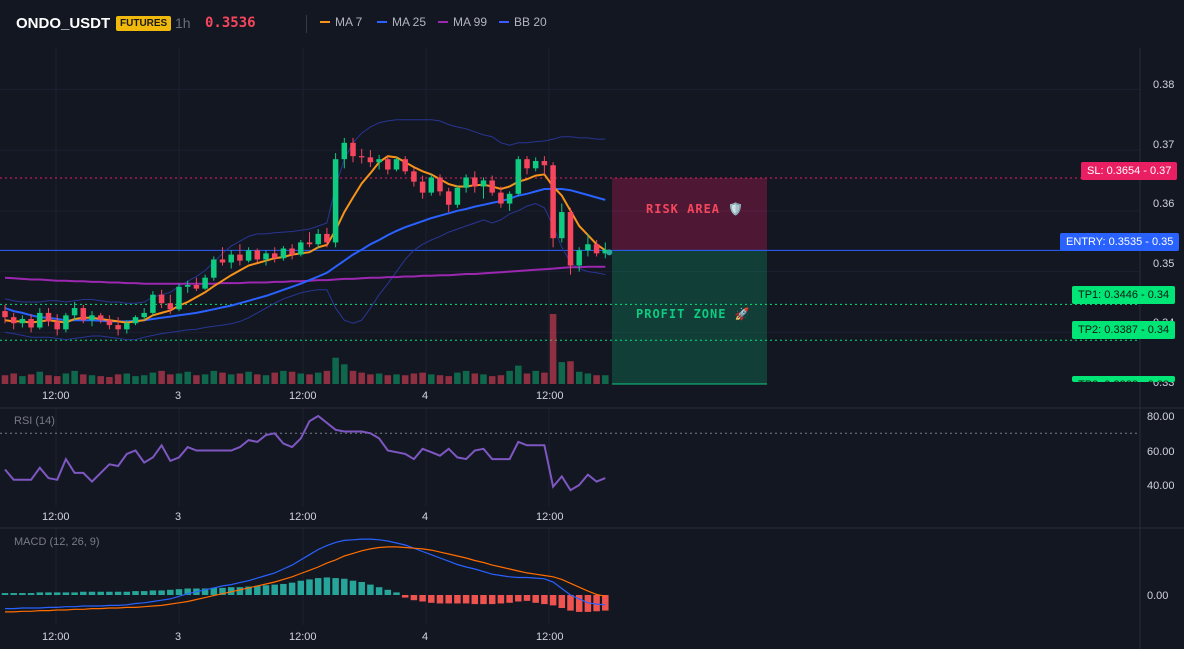 This screenshot has width=1184, height=649. I want to click on macd-tick: 0.00, so click(1157, 596).